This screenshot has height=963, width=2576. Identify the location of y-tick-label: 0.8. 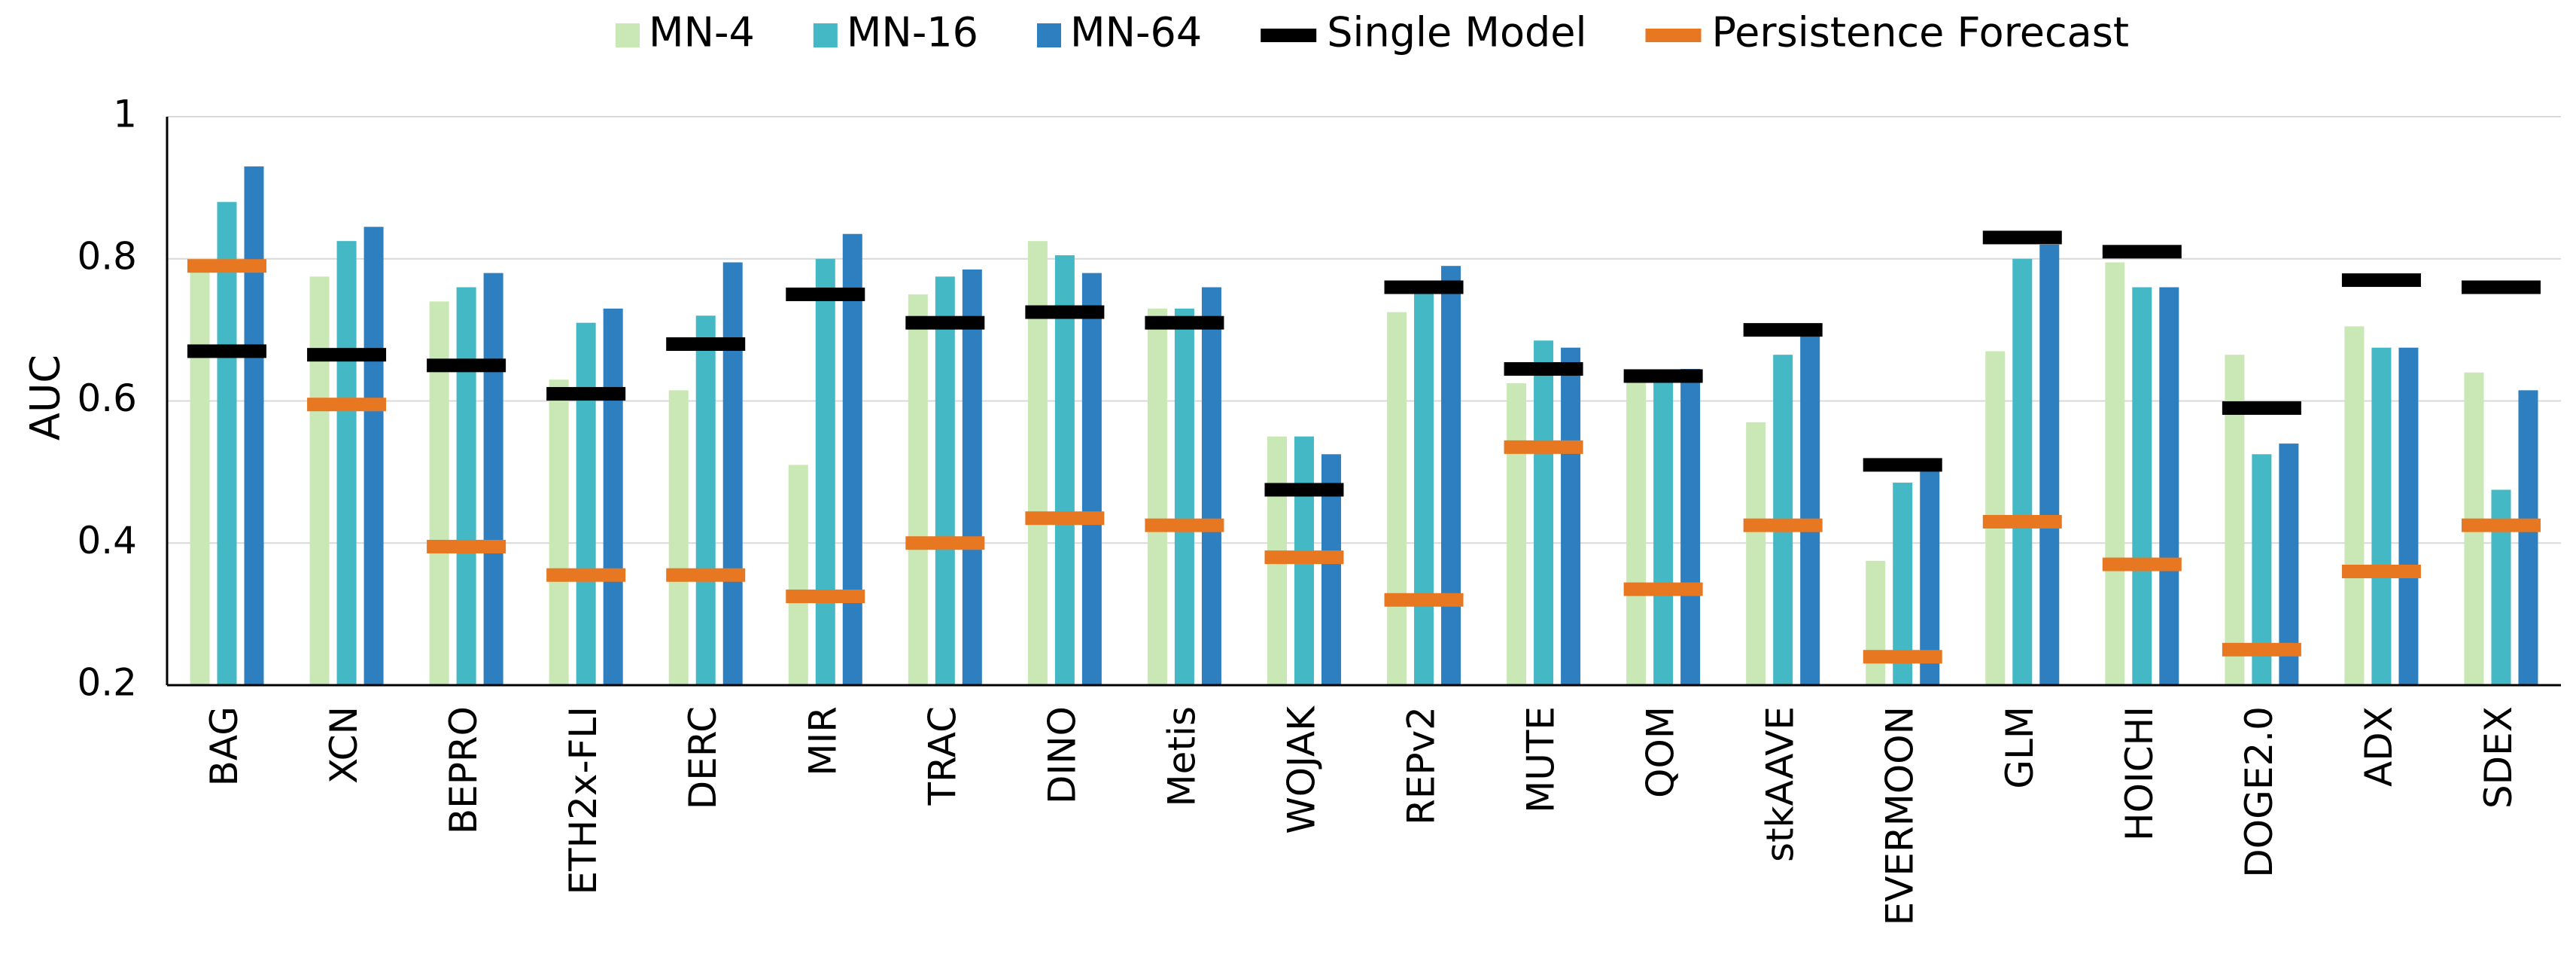
(107, 256).